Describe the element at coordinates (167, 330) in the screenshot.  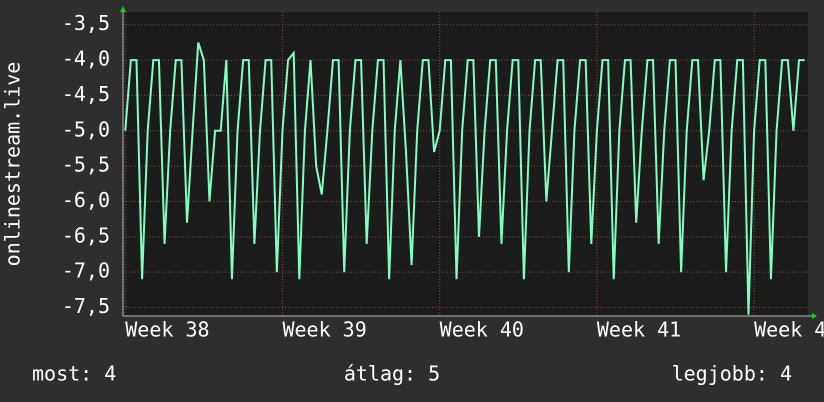
I see `x-tick-label: Week 38` at that location.